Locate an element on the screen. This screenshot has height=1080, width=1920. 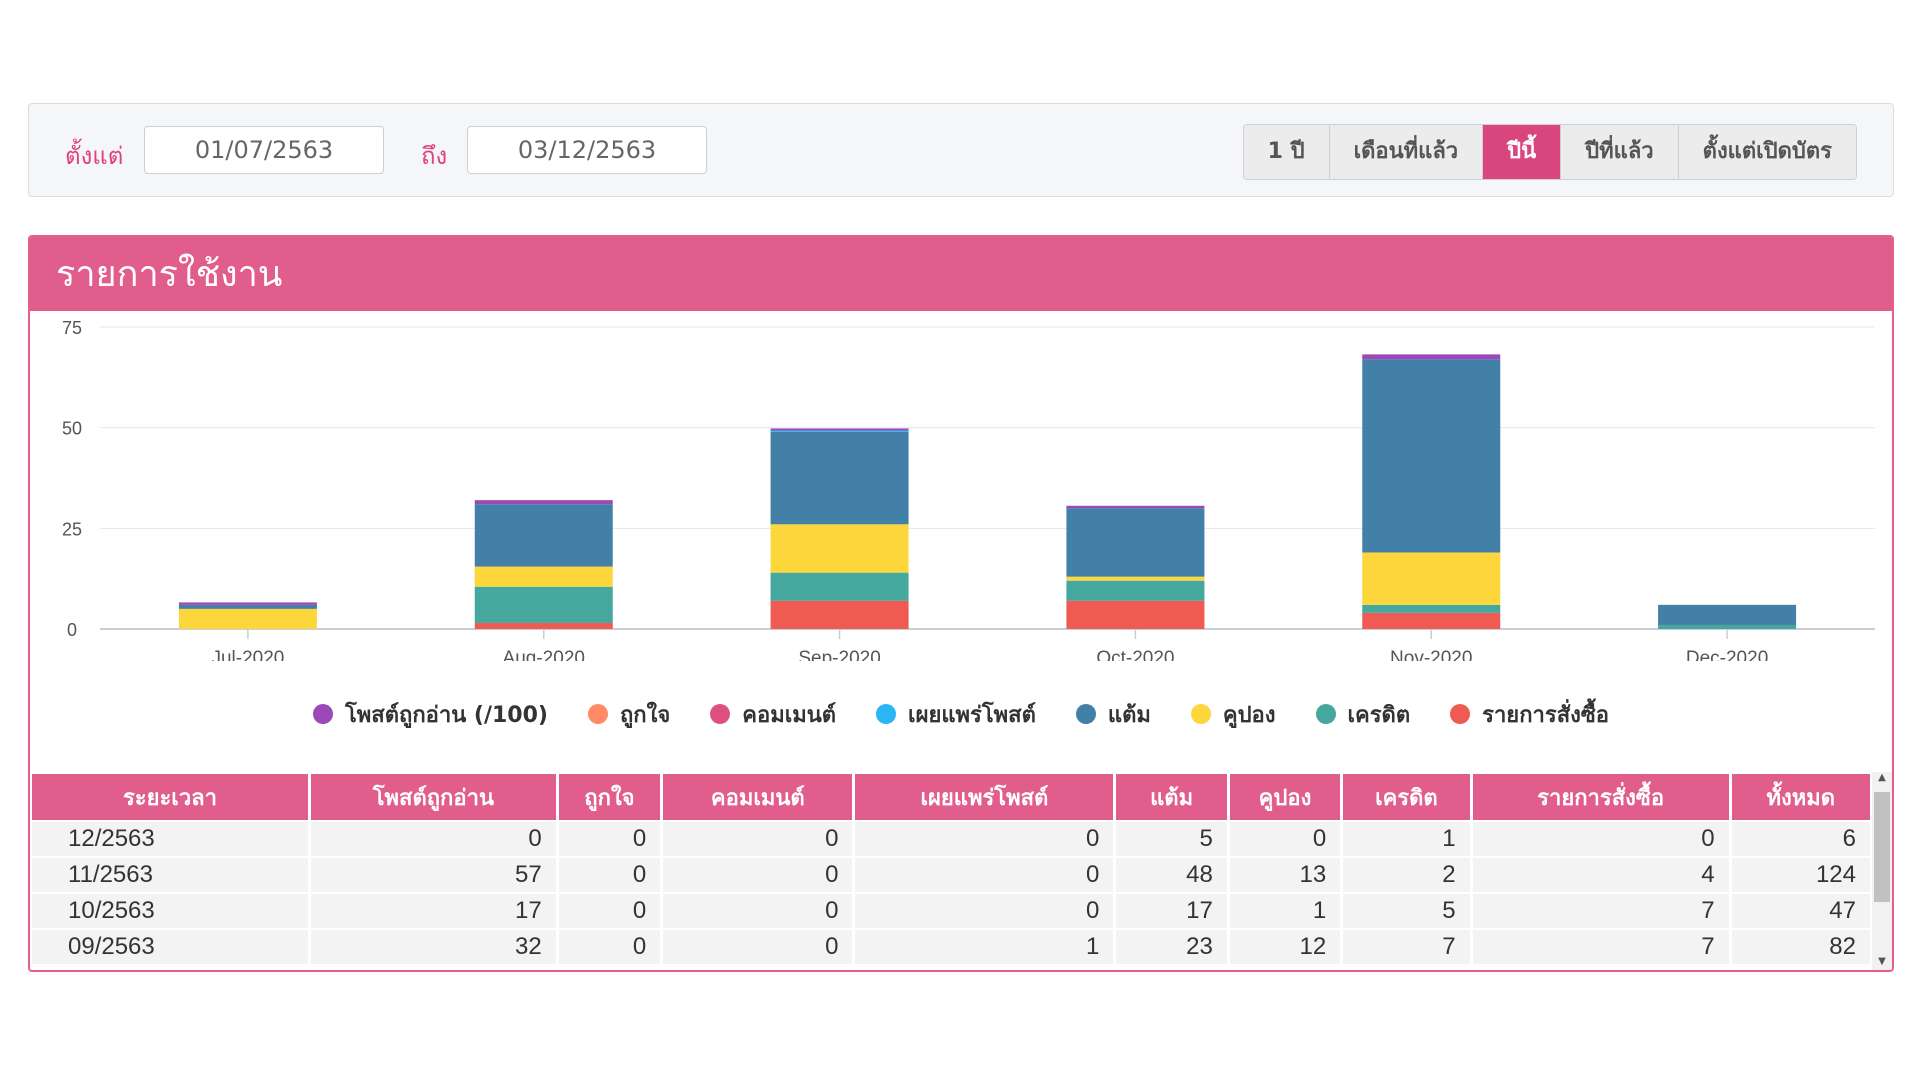
value-cell: 5 is located at coordinates (1171, 839).